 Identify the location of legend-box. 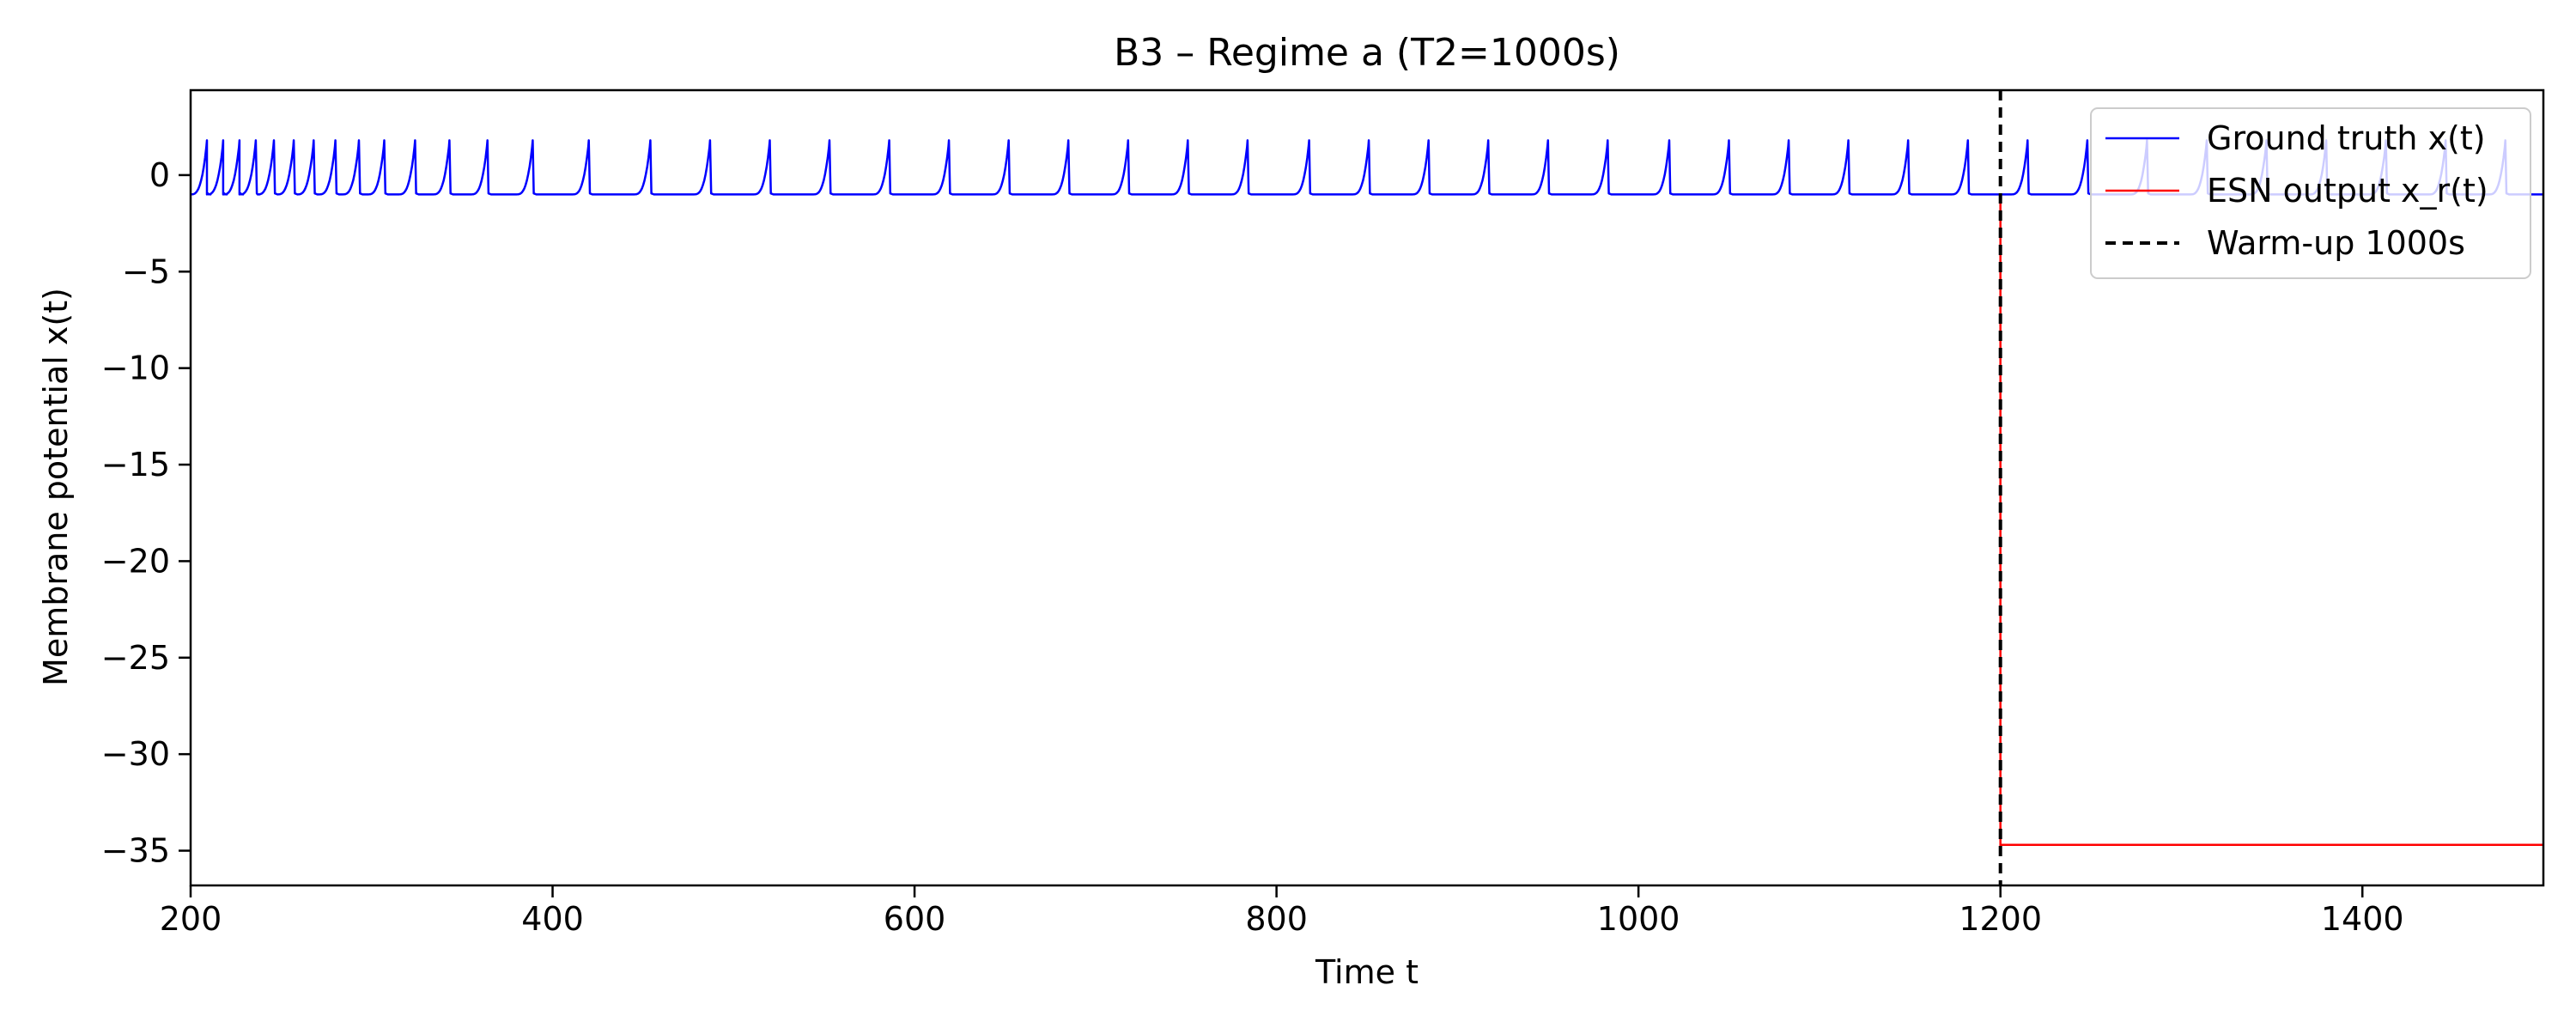
(2310, 193).